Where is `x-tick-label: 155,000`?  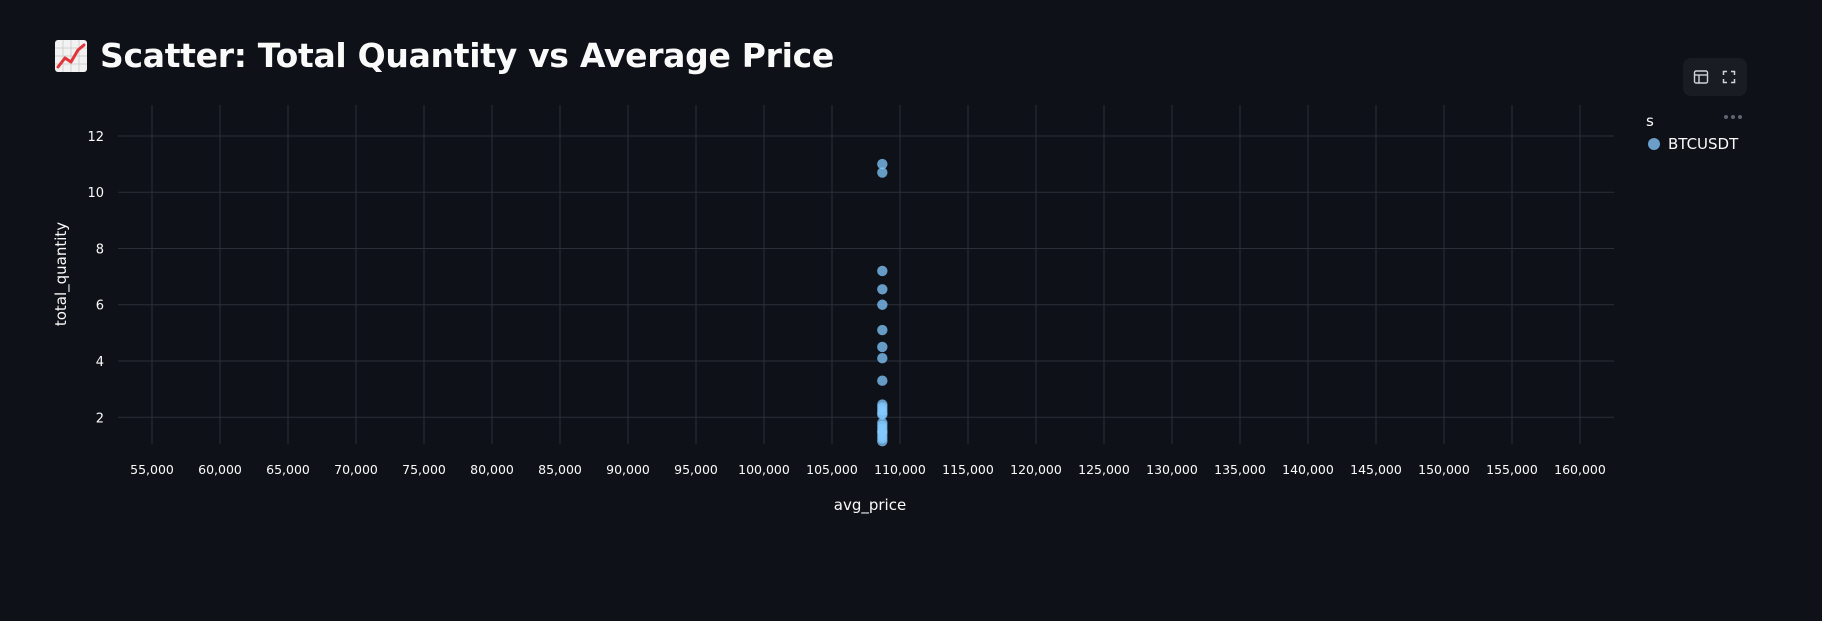
x-tick-label: 155,000 is located at coordinates (1512, 469).